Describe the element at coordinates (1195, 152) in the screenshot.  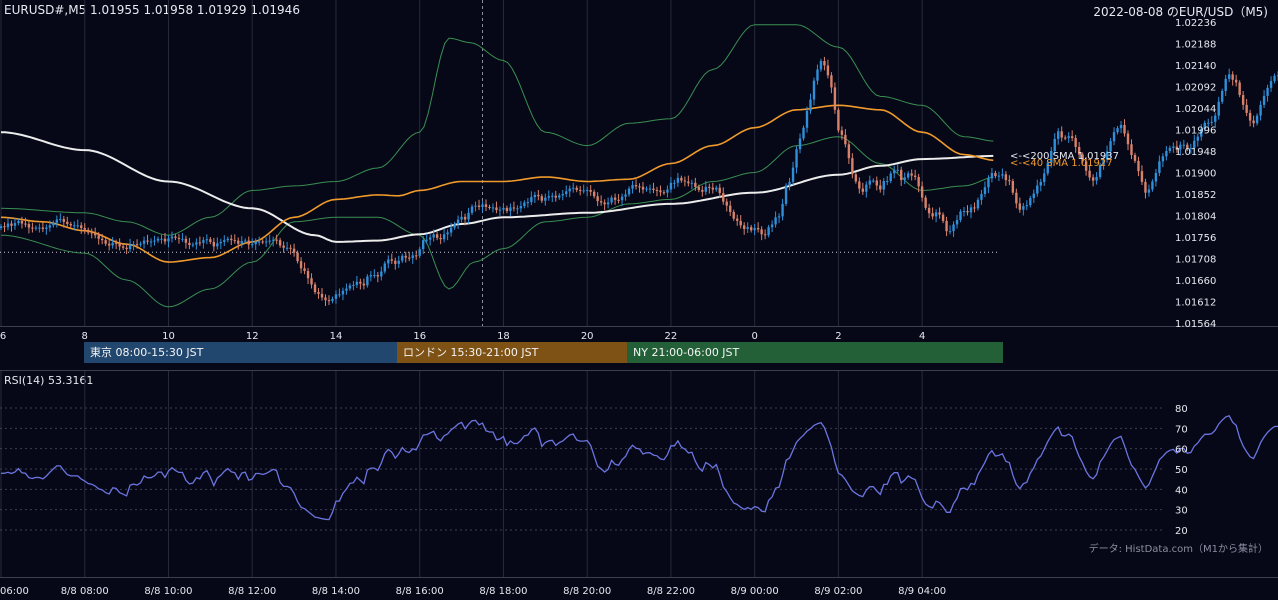
I see `price-tick-label: 1.01948` at that location.